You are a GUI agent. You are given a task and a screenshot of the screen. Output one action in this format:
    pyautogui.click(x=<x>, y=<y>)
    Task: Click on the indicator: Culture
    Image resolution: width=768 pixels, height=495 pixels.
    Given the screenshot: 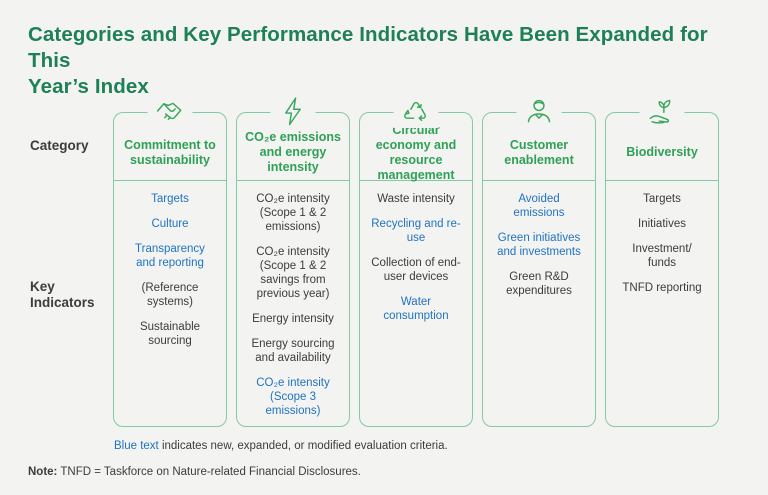 What is the action you would take?
    pyautogui.click(x=170, y=224)
    